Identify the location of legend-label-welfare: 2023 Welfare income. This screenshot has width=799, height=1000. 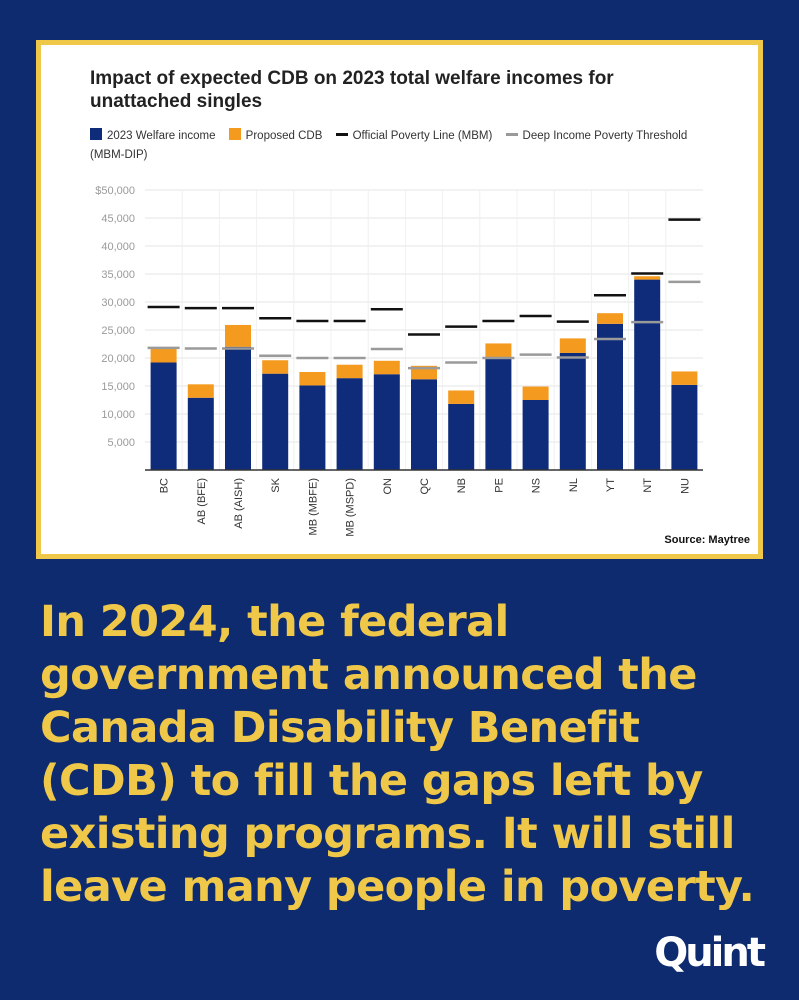
(161, 136).